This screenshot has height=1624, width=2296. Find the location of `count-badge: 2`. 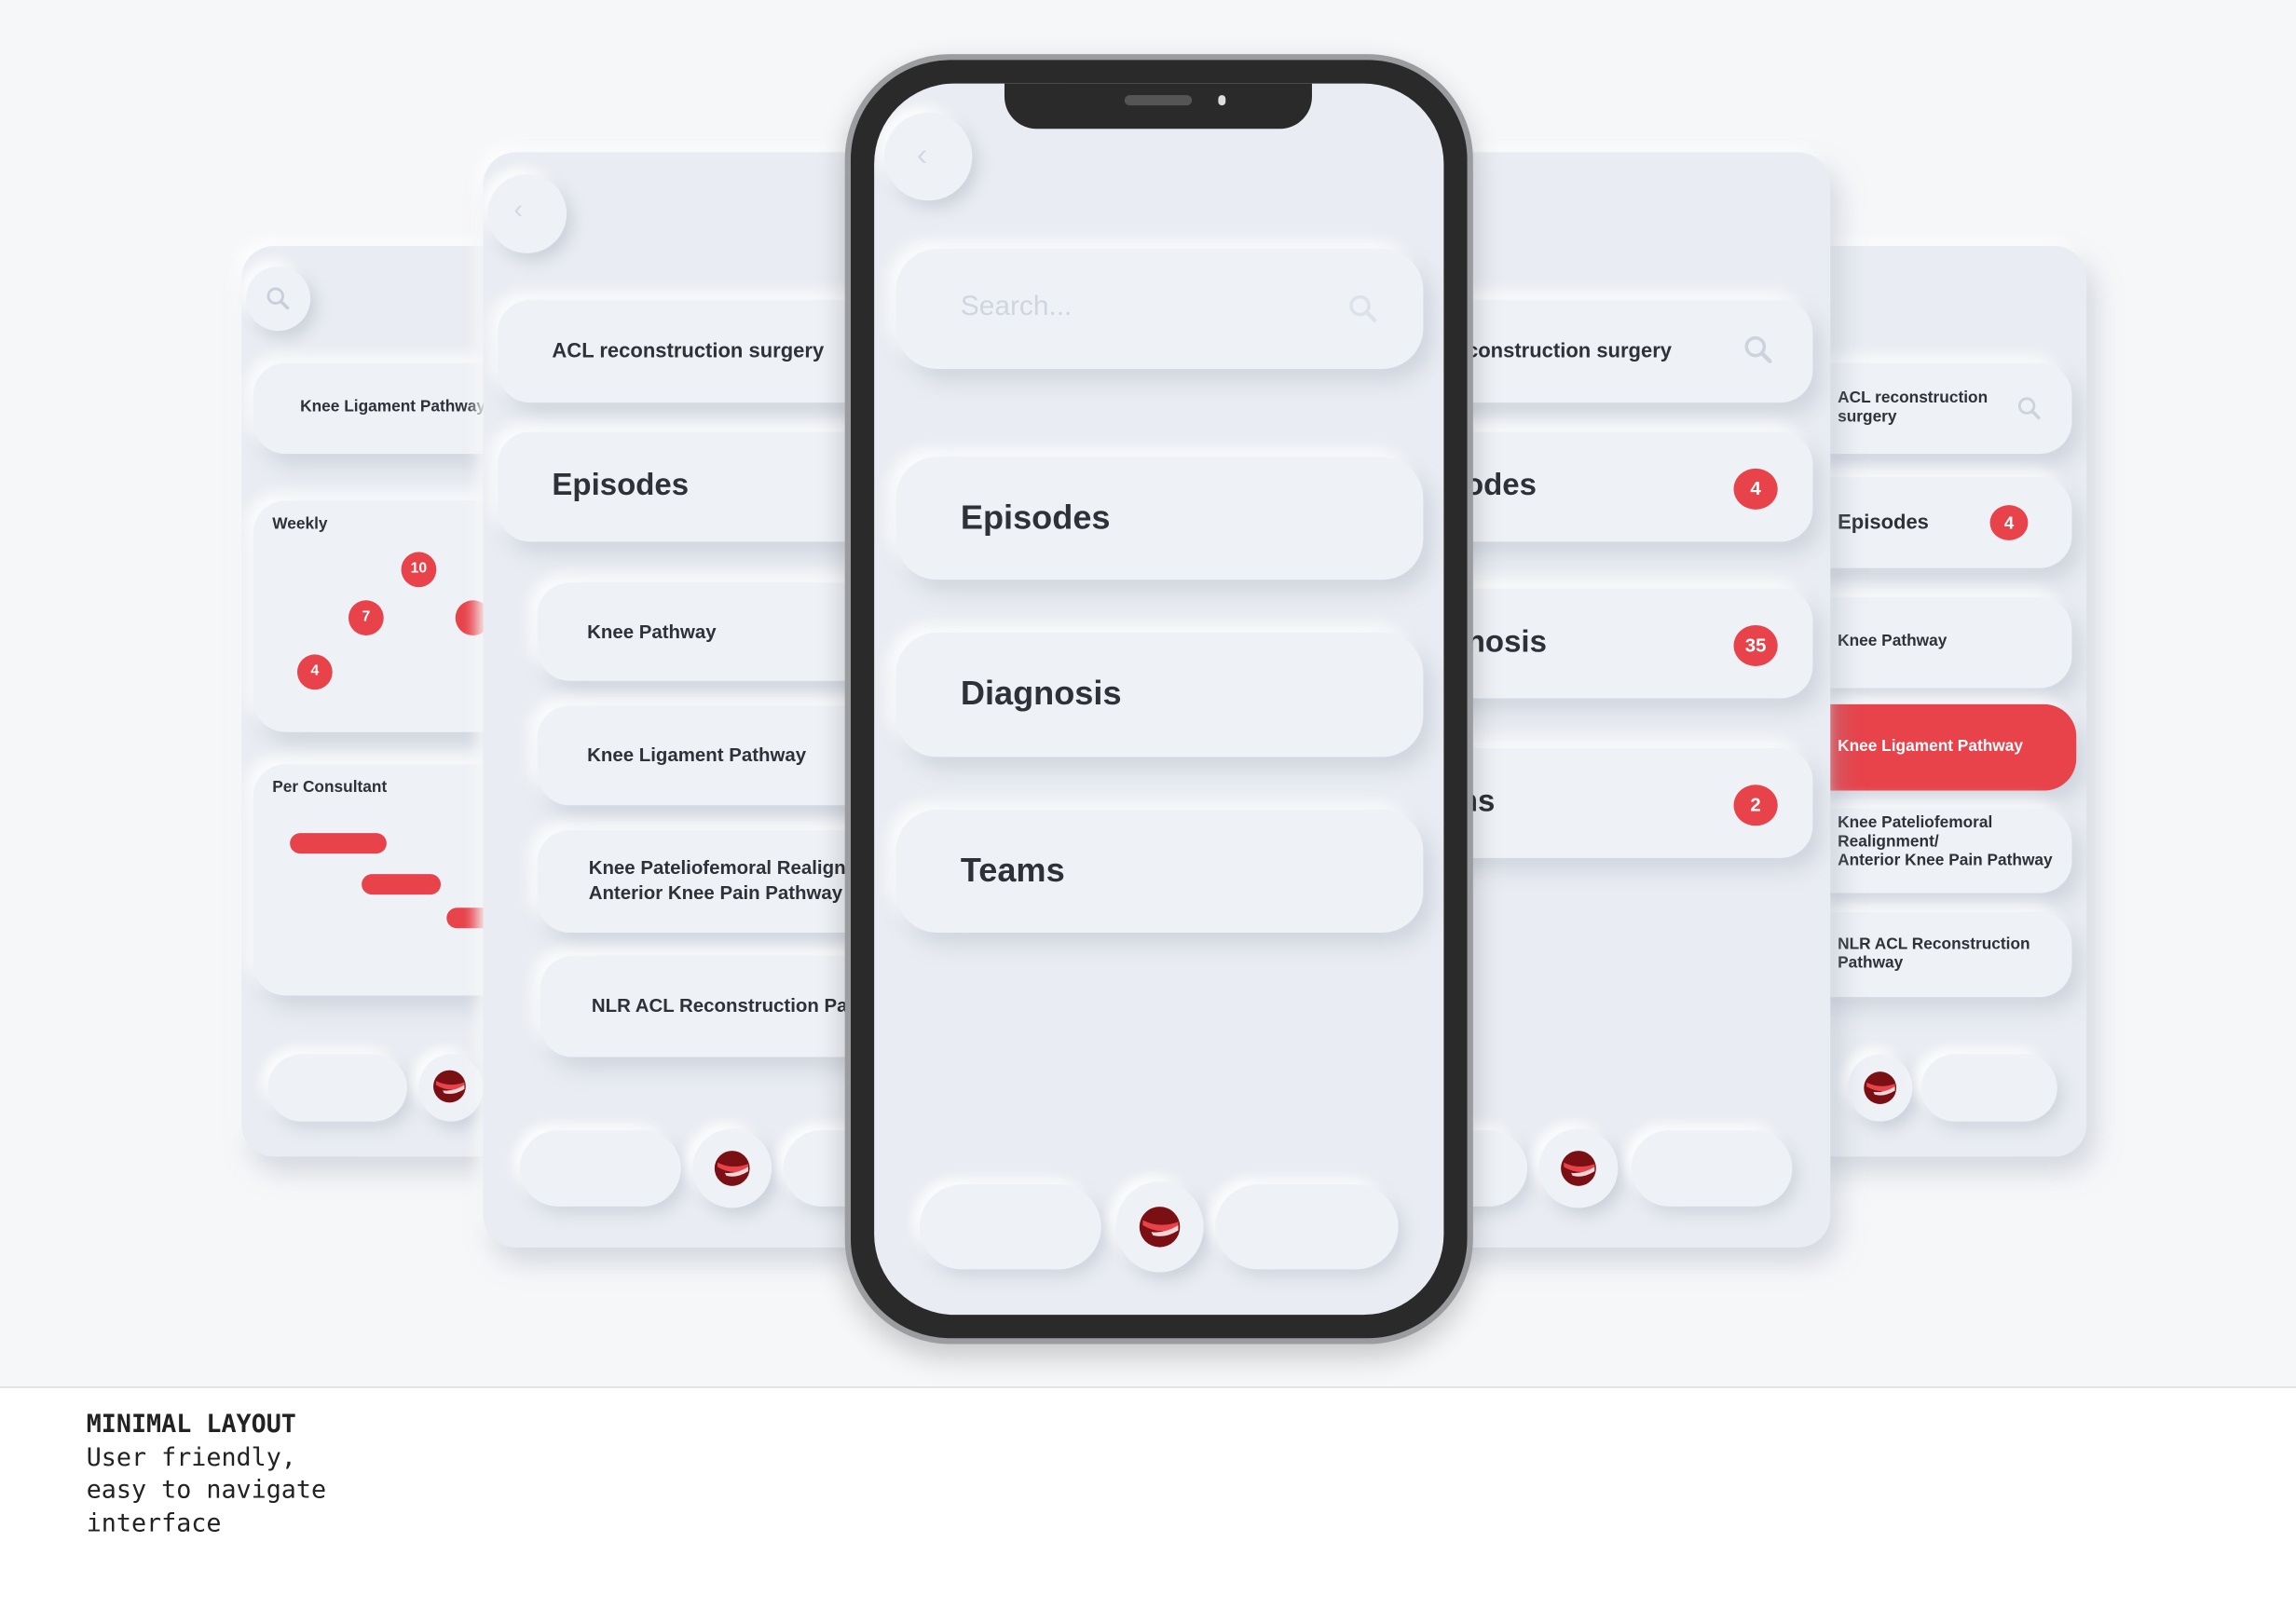

count-badge: 2 is located at coordinates (1755, 805).